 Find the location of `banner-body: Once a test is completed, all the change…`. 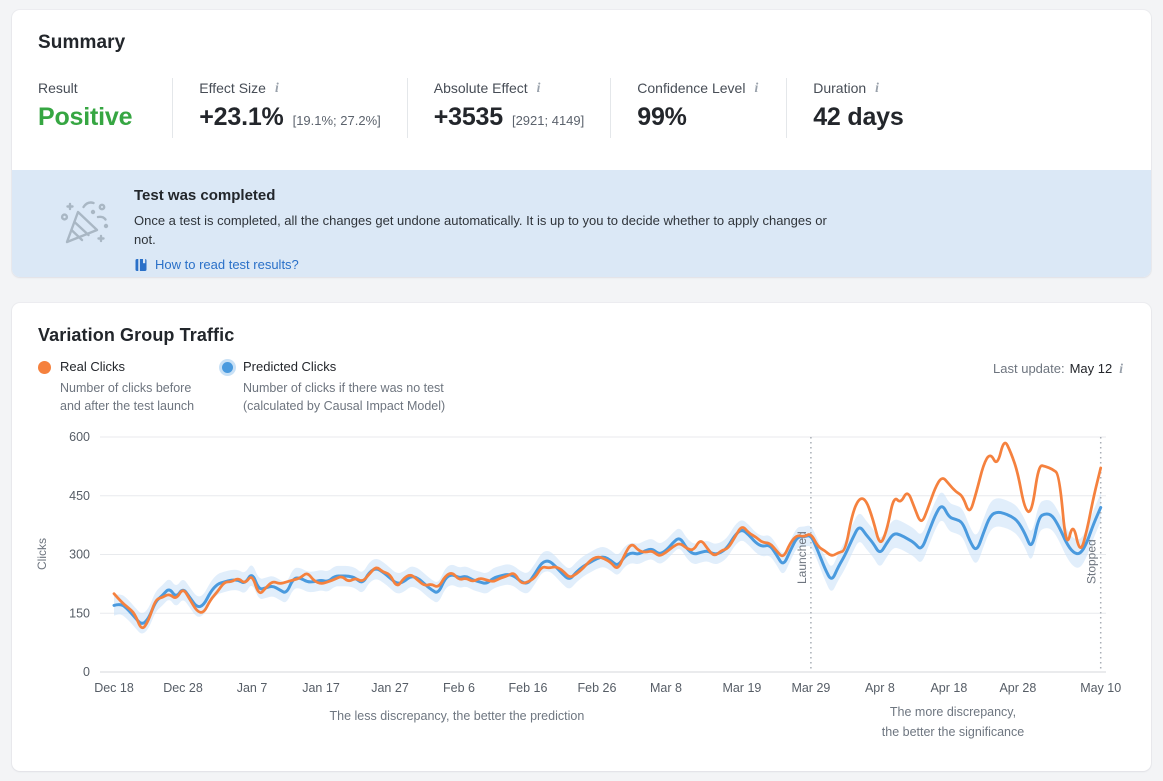

banner-body: Once a test is completed, all the change… is located at coordinates (480, 230).